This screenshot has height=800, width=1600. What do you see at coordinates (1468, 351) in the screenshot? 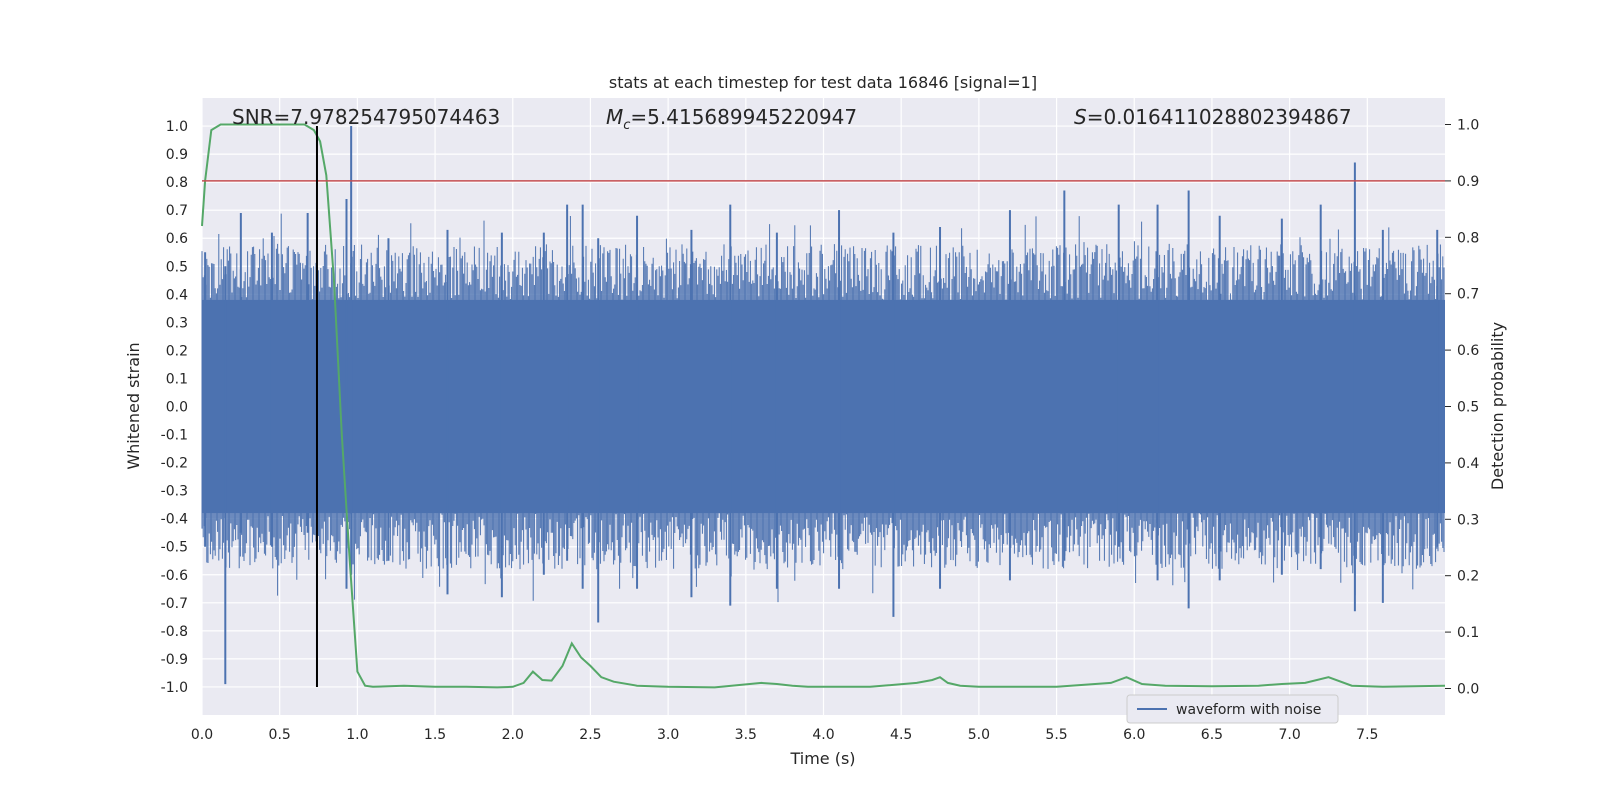
I see `y2-tick-label: 0.6` at bounding box center [1468, 351].